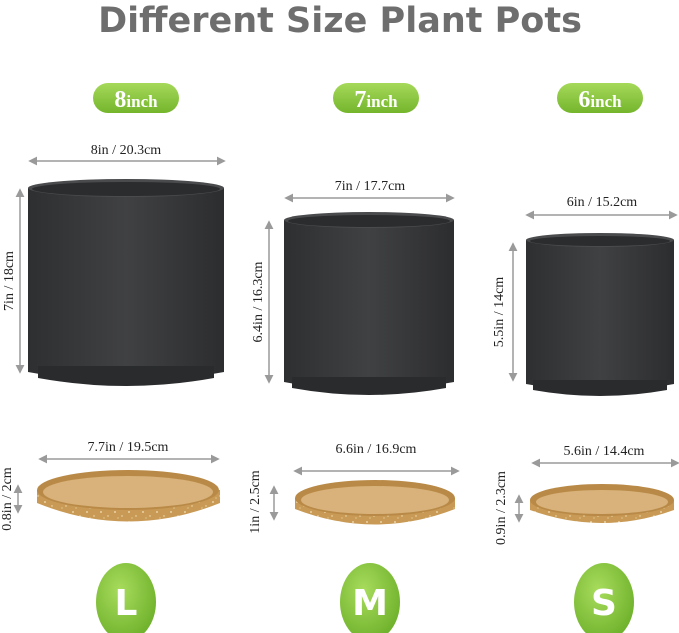 This screenshot has width=679, height=633. What do you see at coordinates (604, 603) in the screenshot?
I see `size-letter: S` at bounding box center [604, 603].